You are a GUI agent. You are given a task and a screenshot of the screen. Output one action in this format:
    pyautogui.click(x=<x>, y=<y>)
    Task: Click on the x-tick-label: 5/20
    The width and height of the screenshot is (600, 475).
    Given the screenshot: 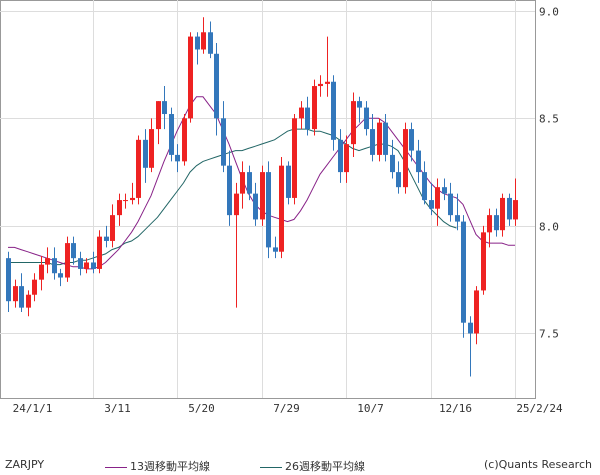 What is the action you would take?
    pyautogui.click(x=201, y=408)
    